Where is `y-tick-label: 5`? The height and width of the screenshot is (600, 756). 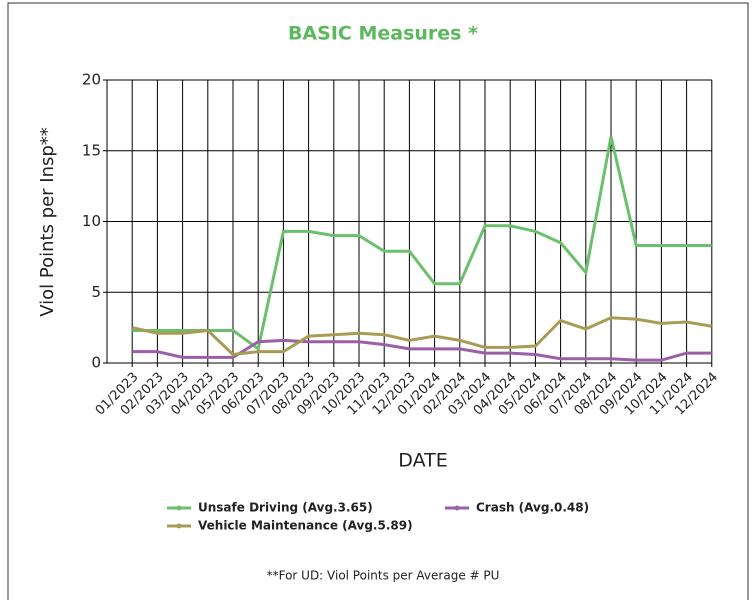 y-tick-label: 5 is located at coordinates (96, 292).